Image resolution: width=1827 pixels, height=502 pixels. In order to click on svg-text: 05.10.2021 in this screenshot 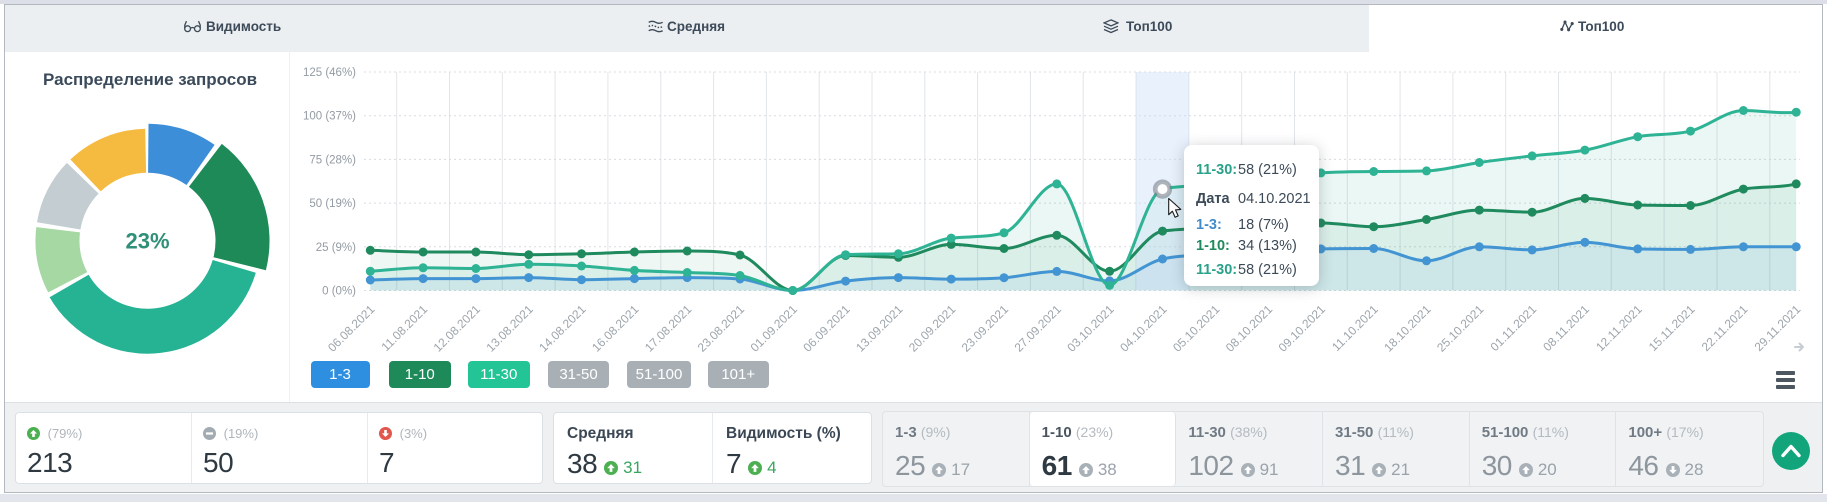, I will do `click(1196, 328)`.